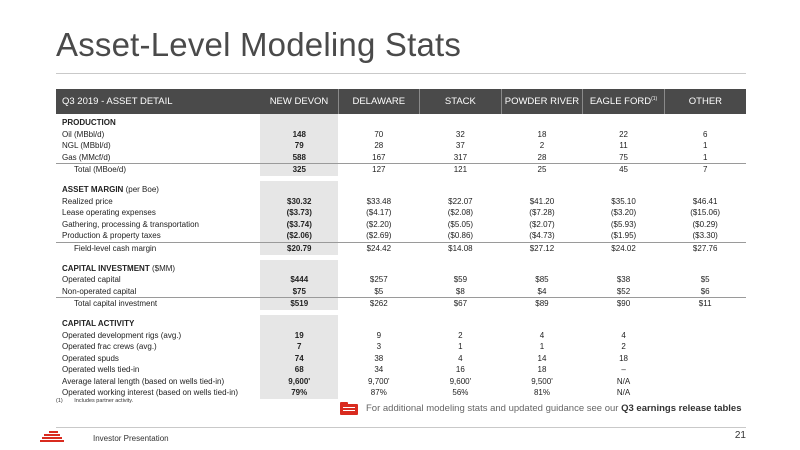 This screenshot has width=800, height=450. I want to click on cell-value: $4, so click(542, 291).